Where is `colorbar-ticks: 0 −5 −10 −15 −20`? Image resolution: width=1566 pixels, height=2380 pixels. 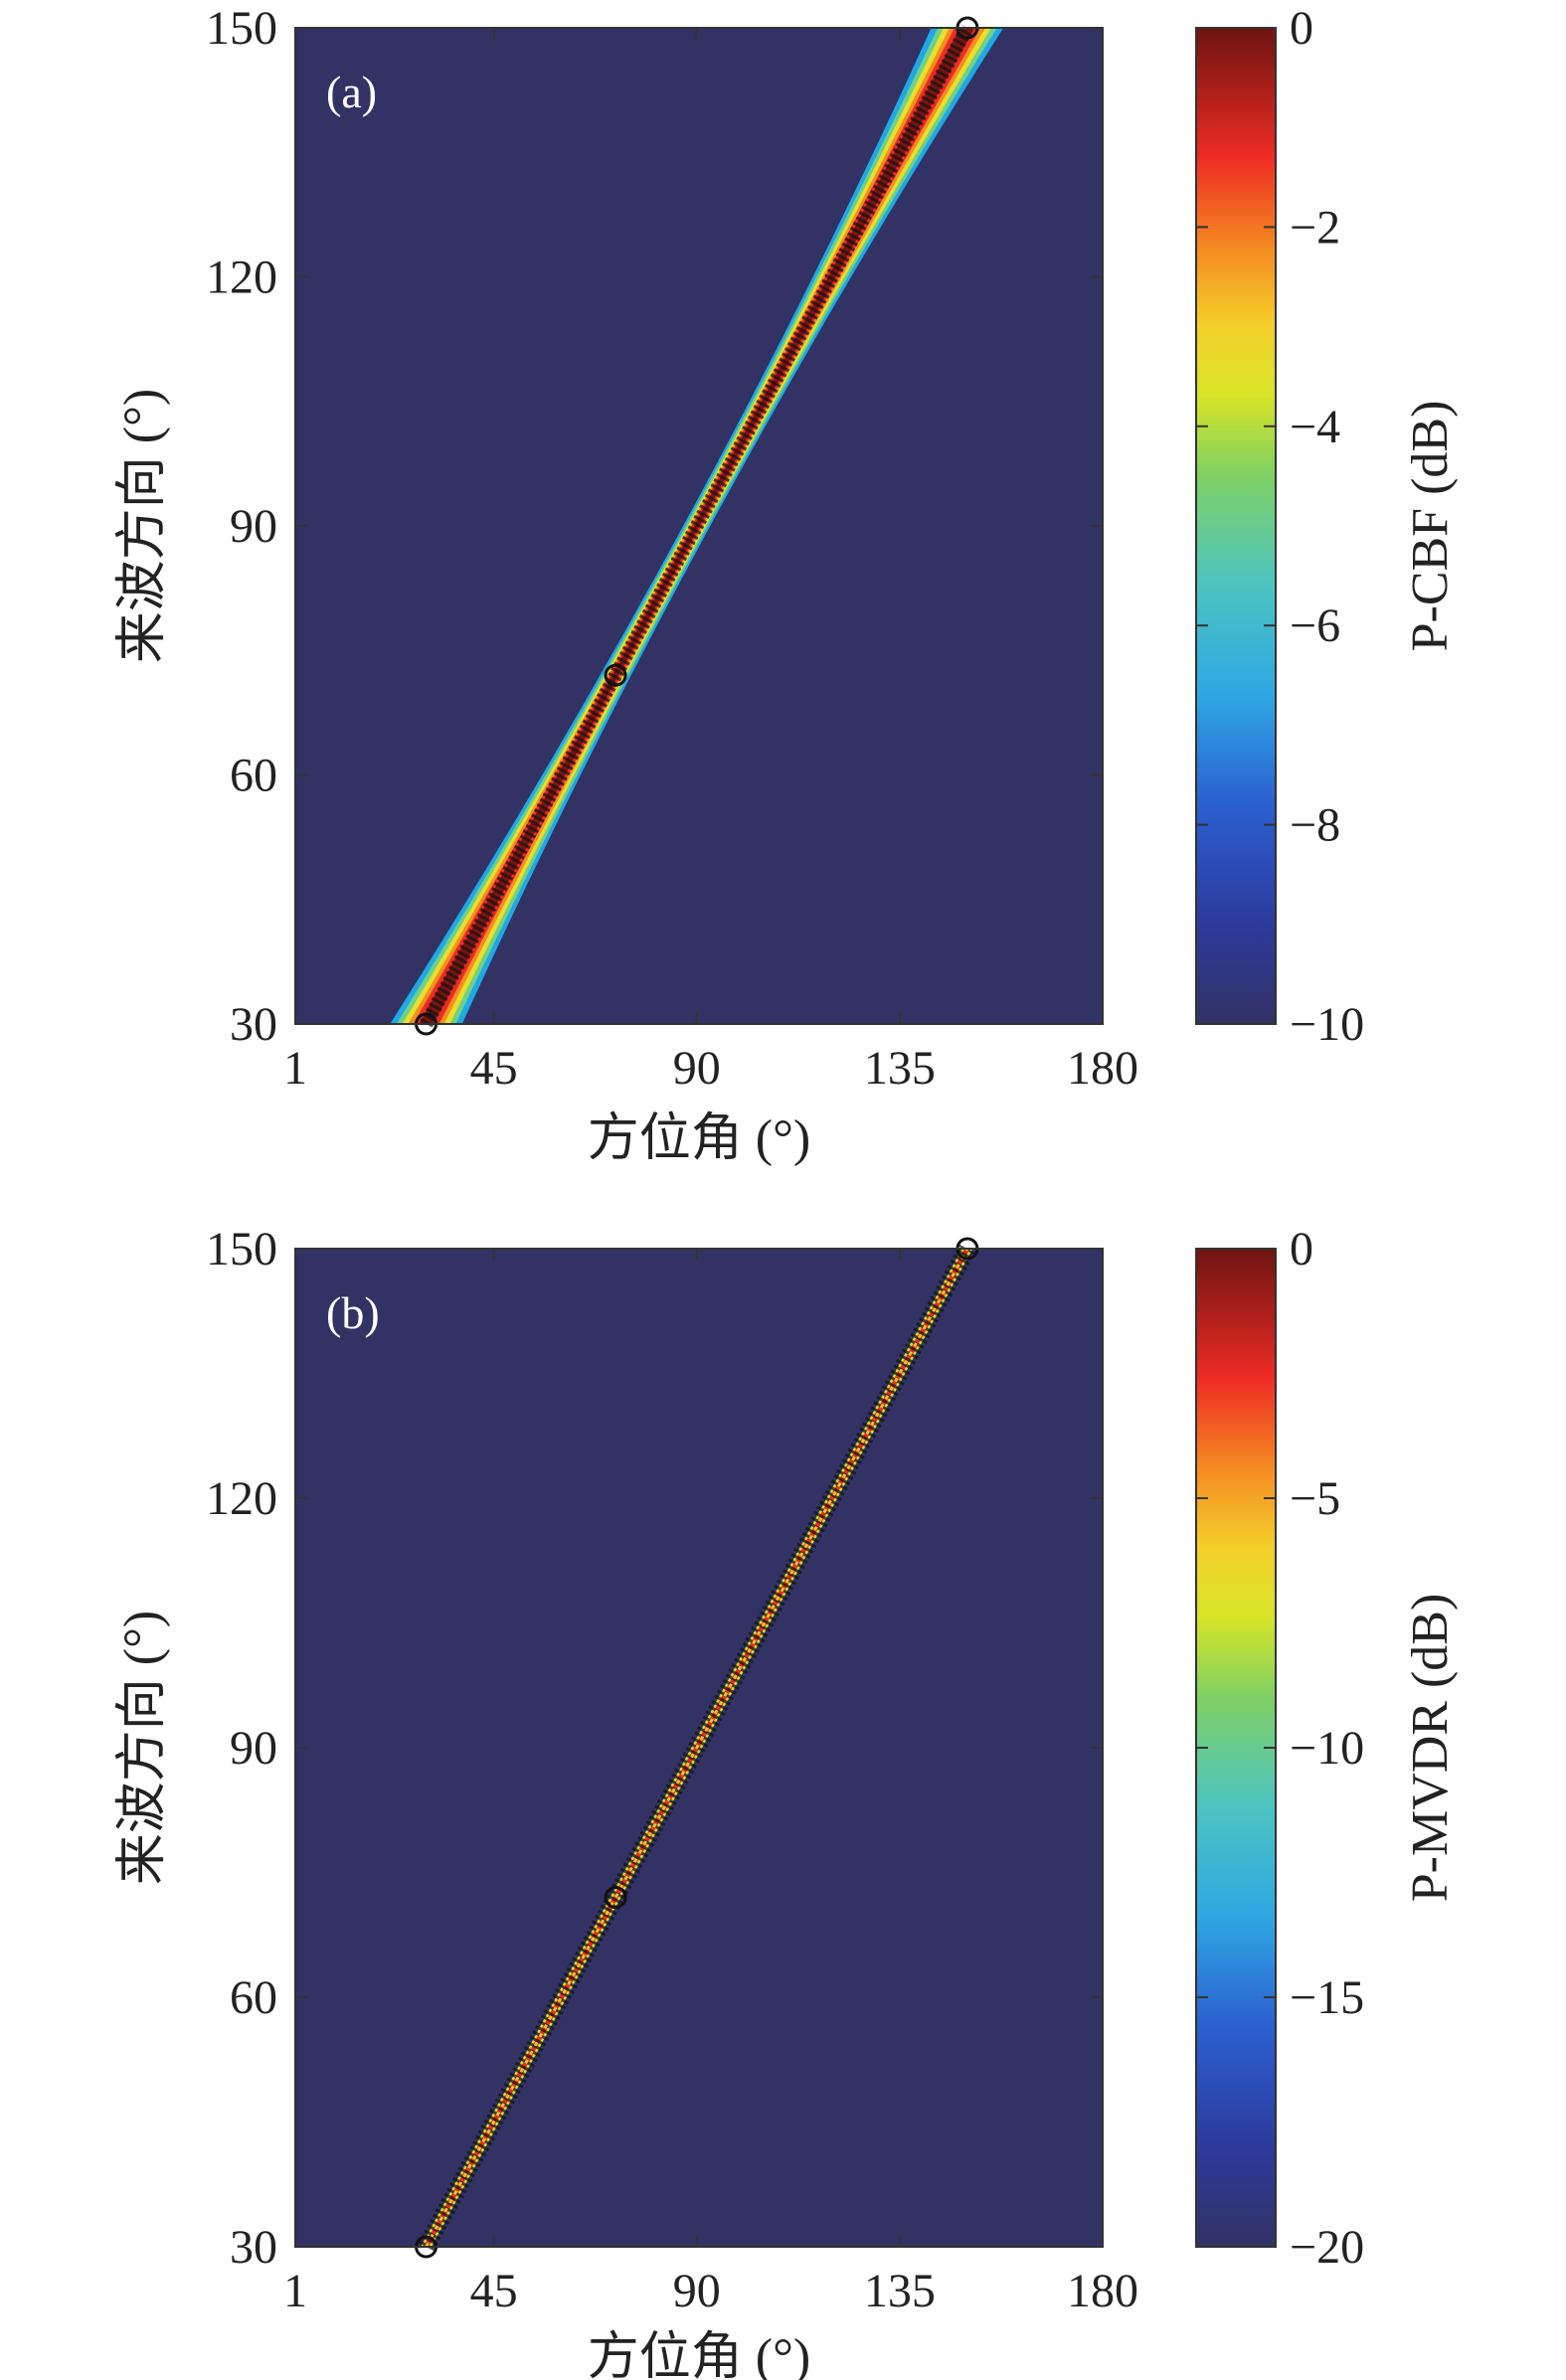
colorbar-ticks: 0 −5 −10 −15 −20 is located at coordinates (1280, 1748).